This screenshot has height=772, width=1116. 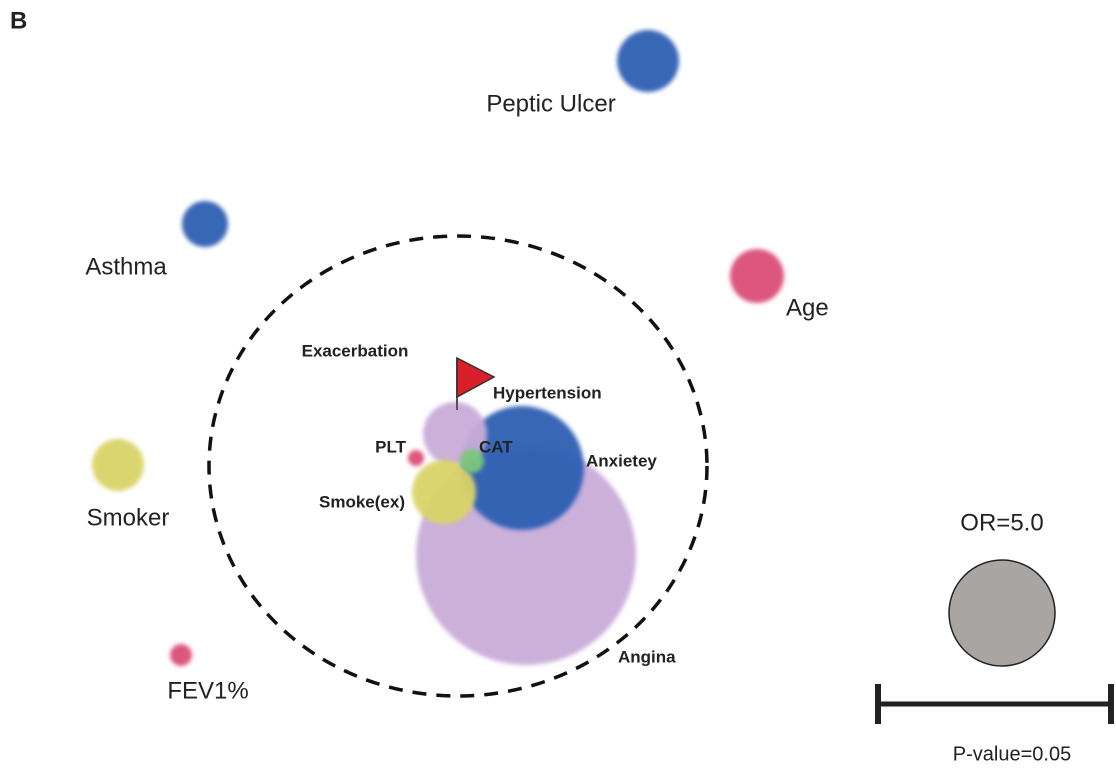 I want to click on node-label: Peptic Ulcer, so click(x=550, y=103).